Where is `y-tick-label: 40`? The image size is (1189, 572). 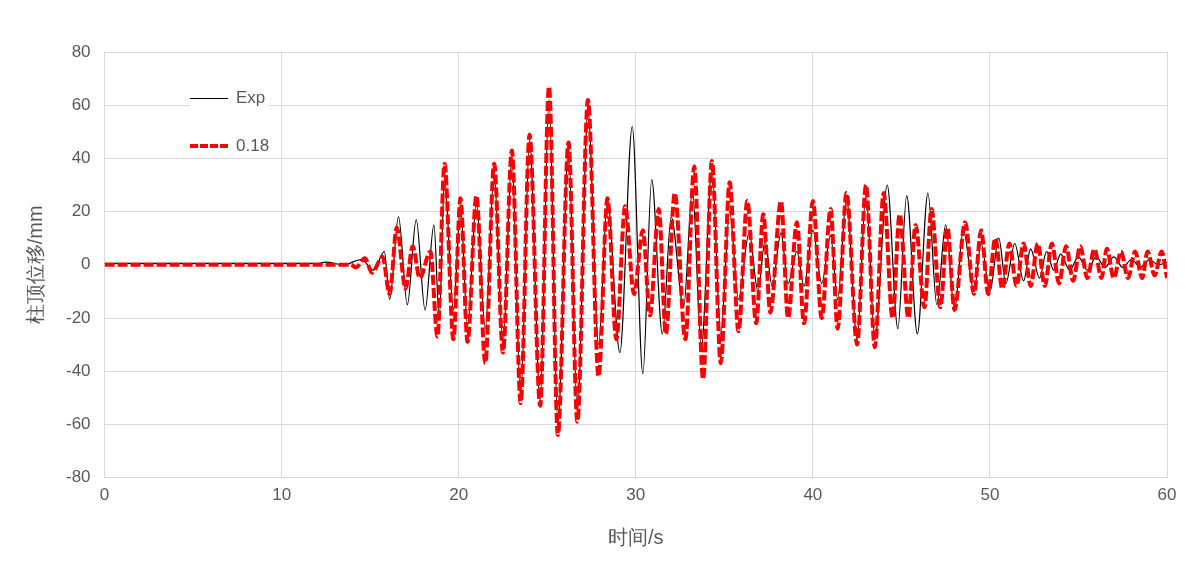
y-tick-label: 40 is located at coordinates (81, 158).